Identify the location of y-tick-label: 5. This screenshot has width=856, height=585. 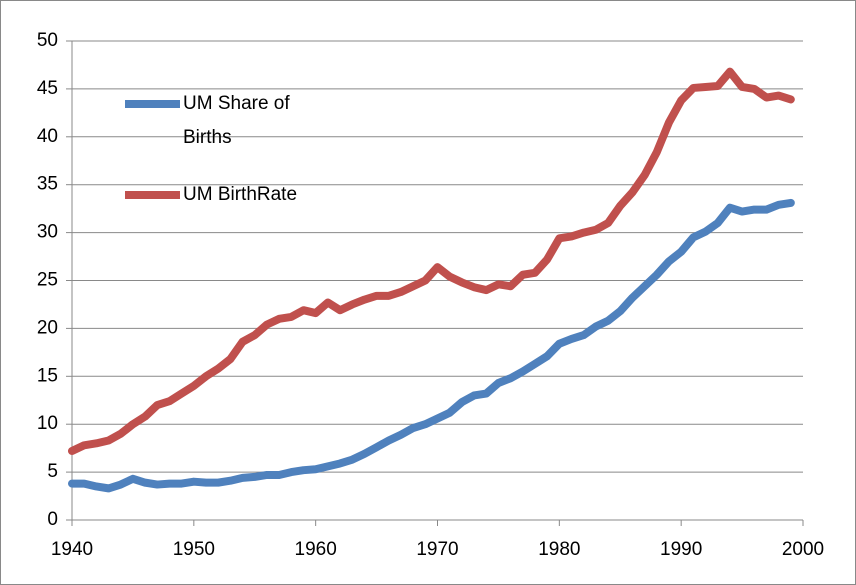
(52, 471).